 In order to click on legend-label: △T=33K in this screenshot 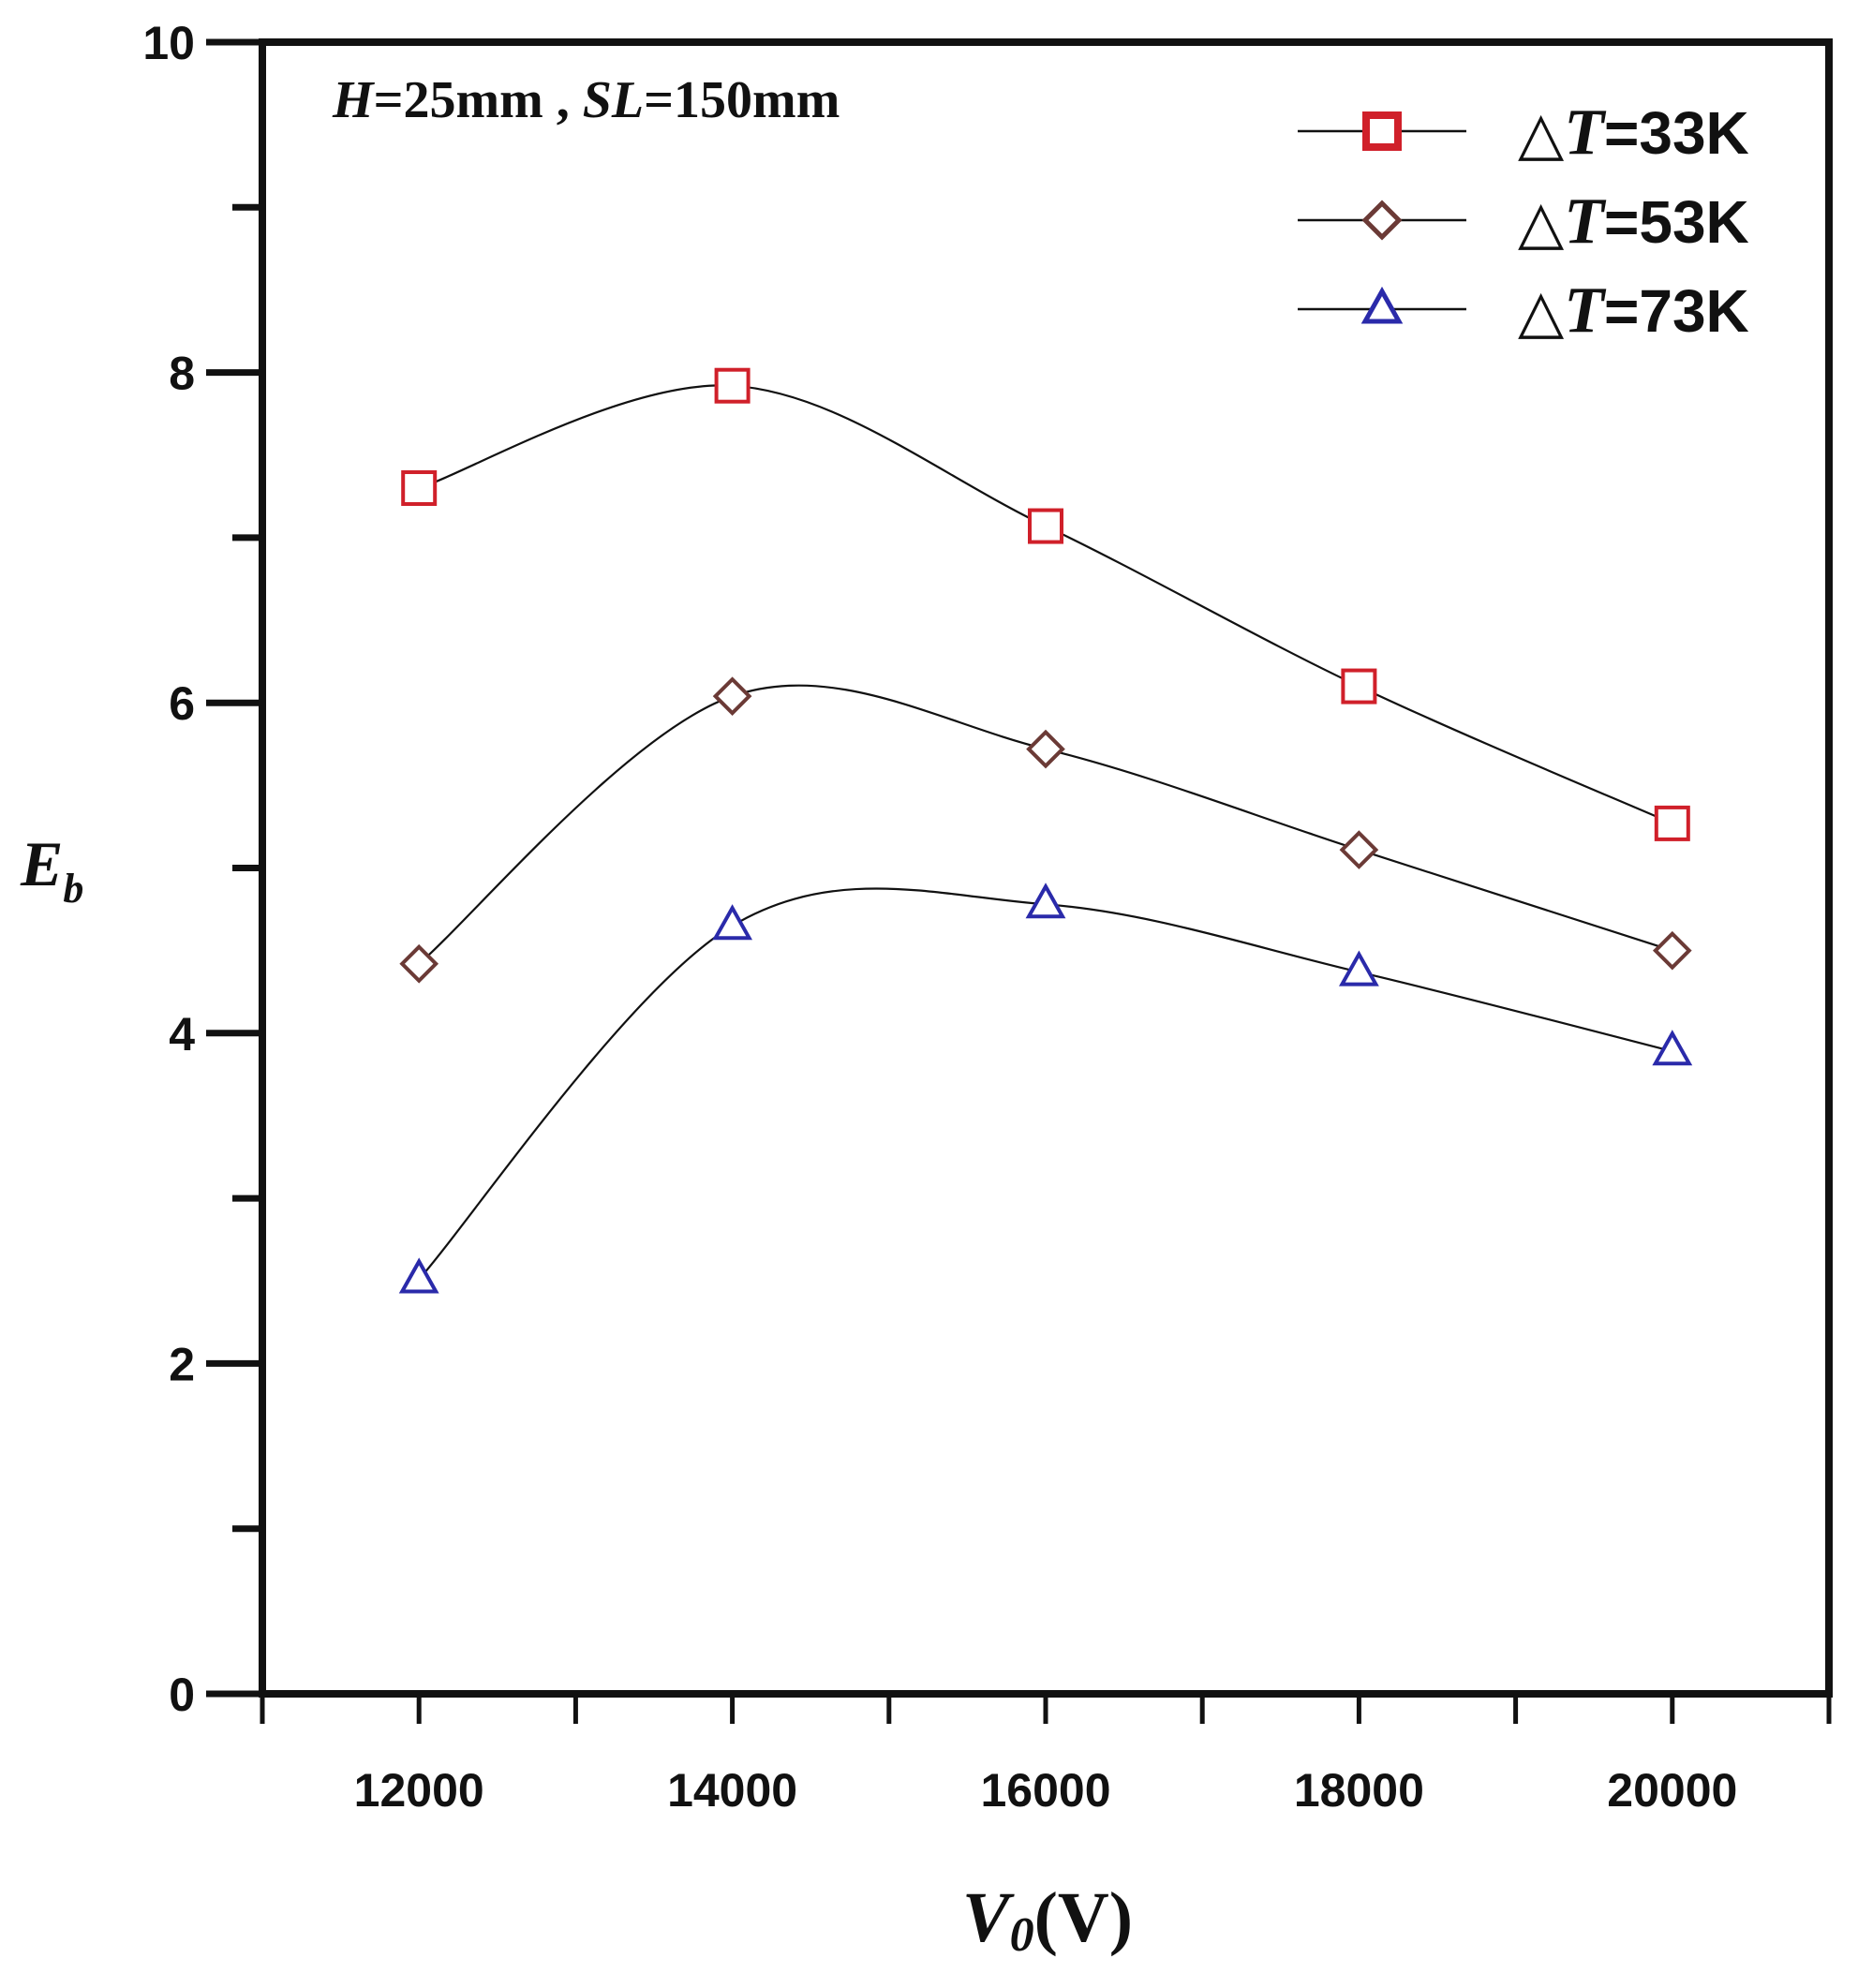, I will do `click(1633, 132)`.